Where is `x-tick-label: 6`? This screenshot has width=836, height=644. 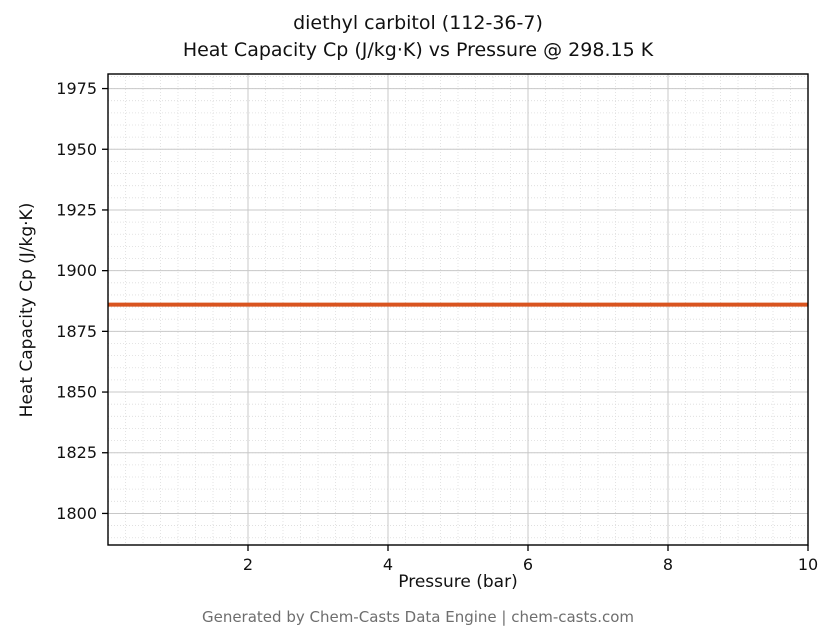 x-tick-label: 6 is located at coordinates (528, 564).